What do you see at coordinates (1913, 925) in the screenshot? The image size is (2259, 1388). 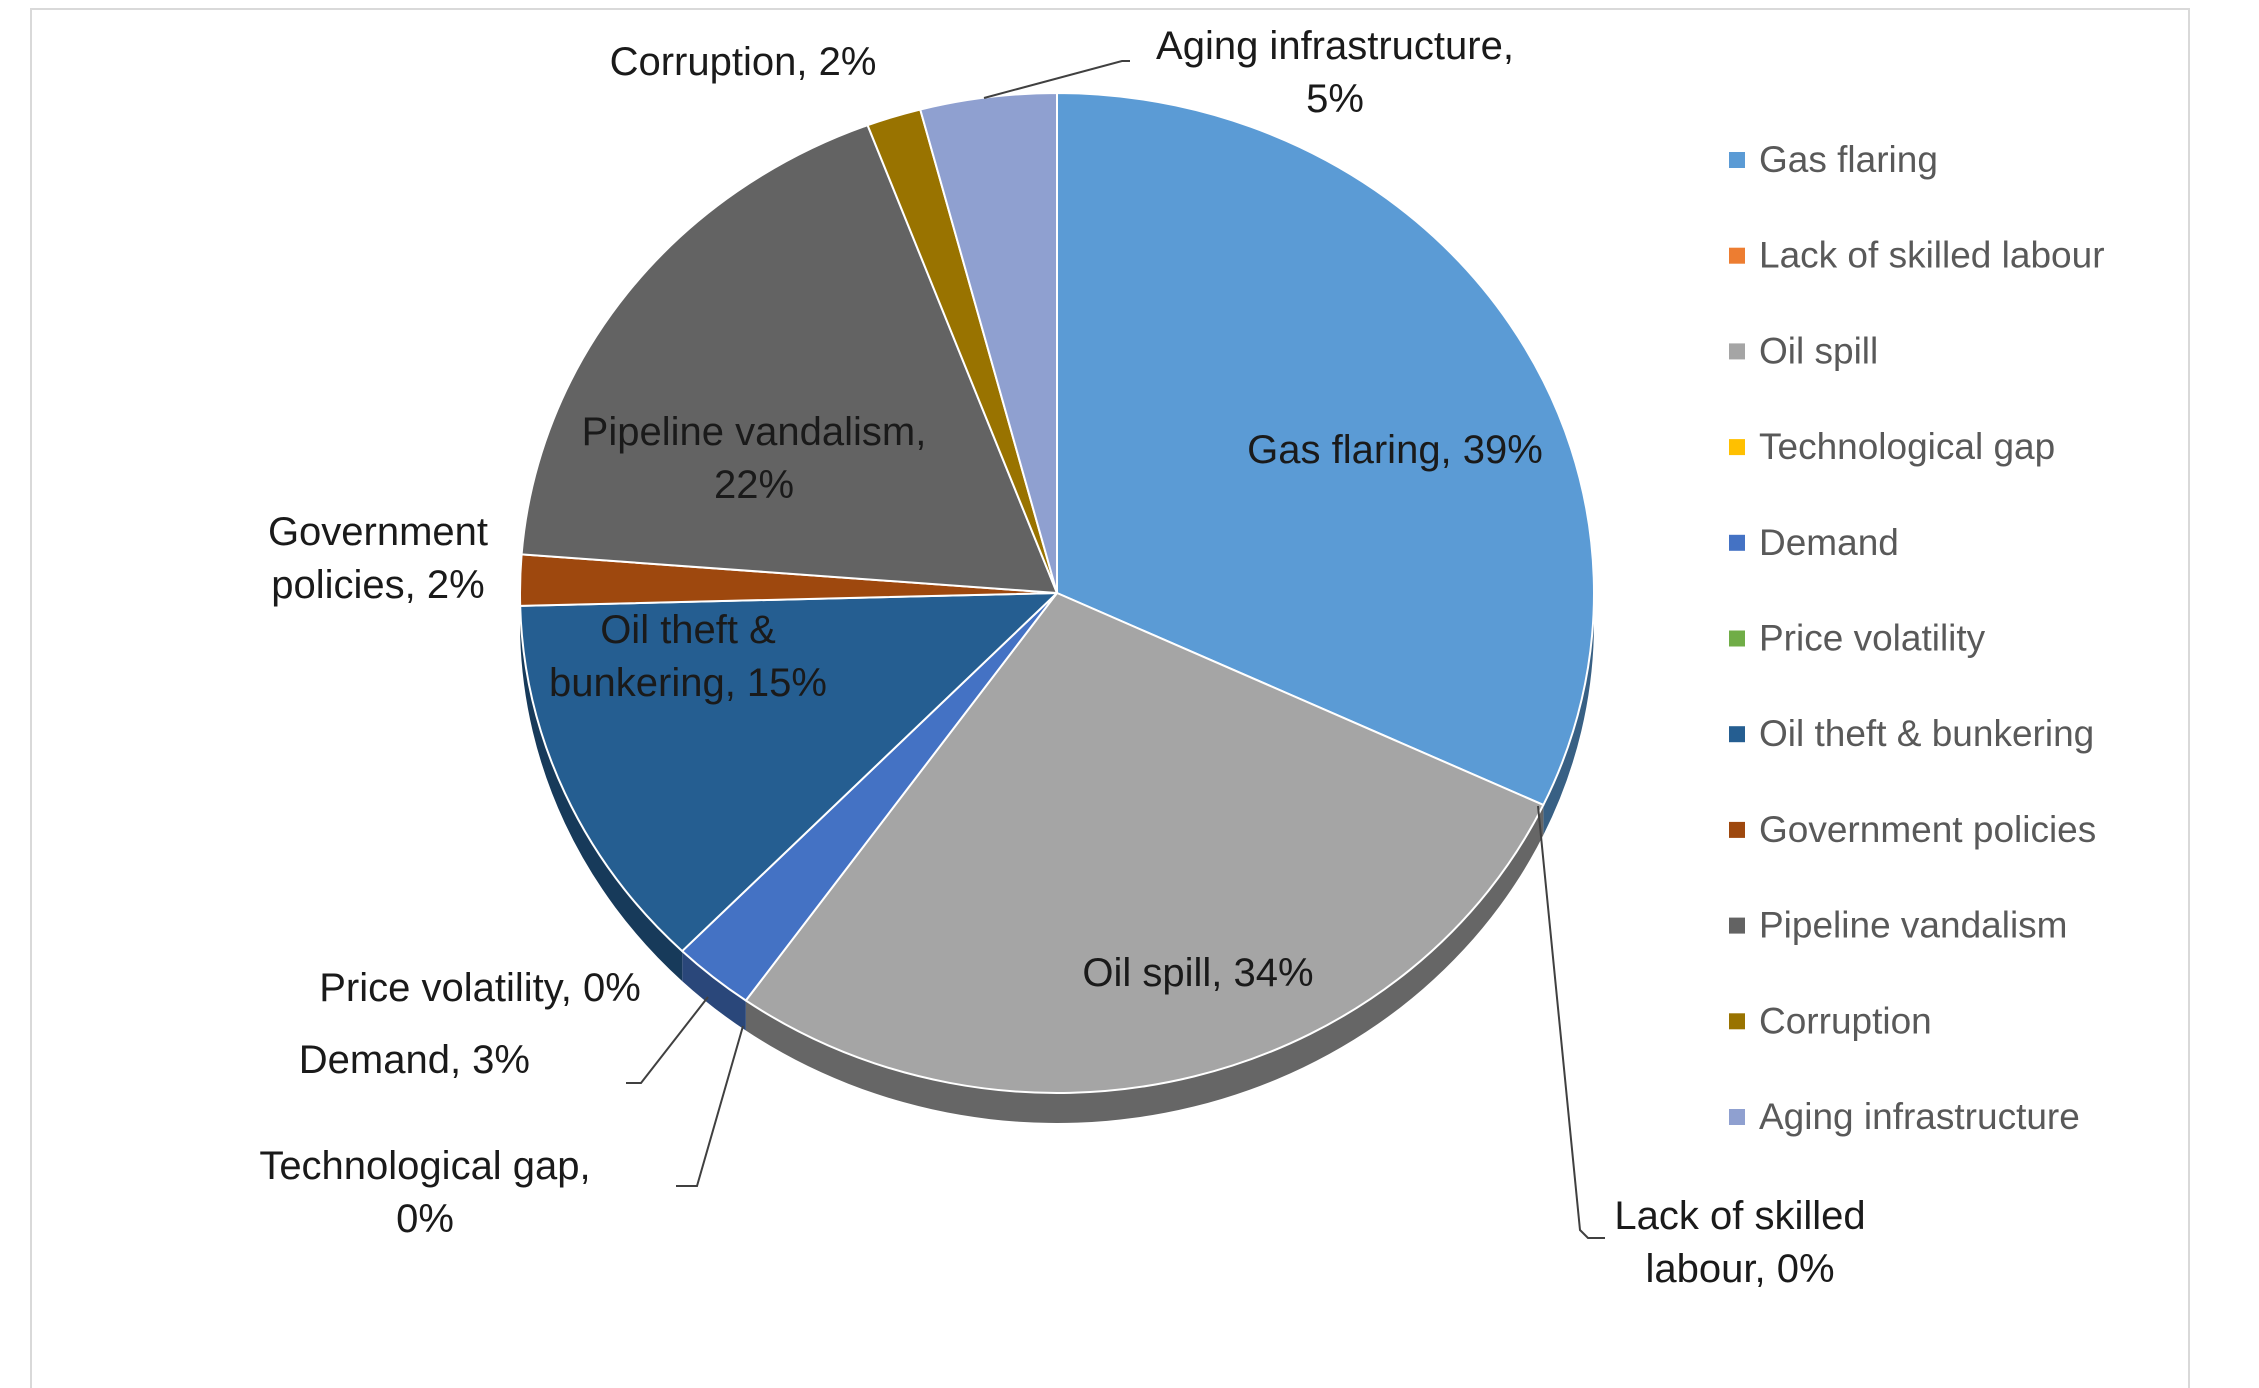 I see `legend-label-pipeline-vandalism: Pipeline vandalism` at bounding box center [1913, 925].